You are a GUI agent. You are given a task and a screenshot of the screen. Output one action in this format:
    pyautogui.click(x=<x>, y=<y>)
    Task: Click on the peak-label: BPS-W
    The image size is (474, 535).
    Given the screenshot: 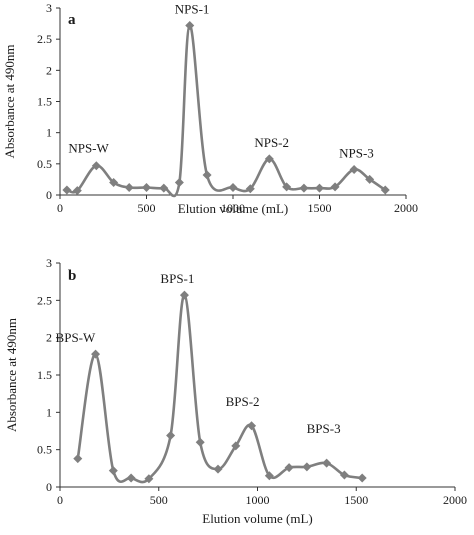 What is the action you would take?
    pyautogui.click(x=76, y=337)
    